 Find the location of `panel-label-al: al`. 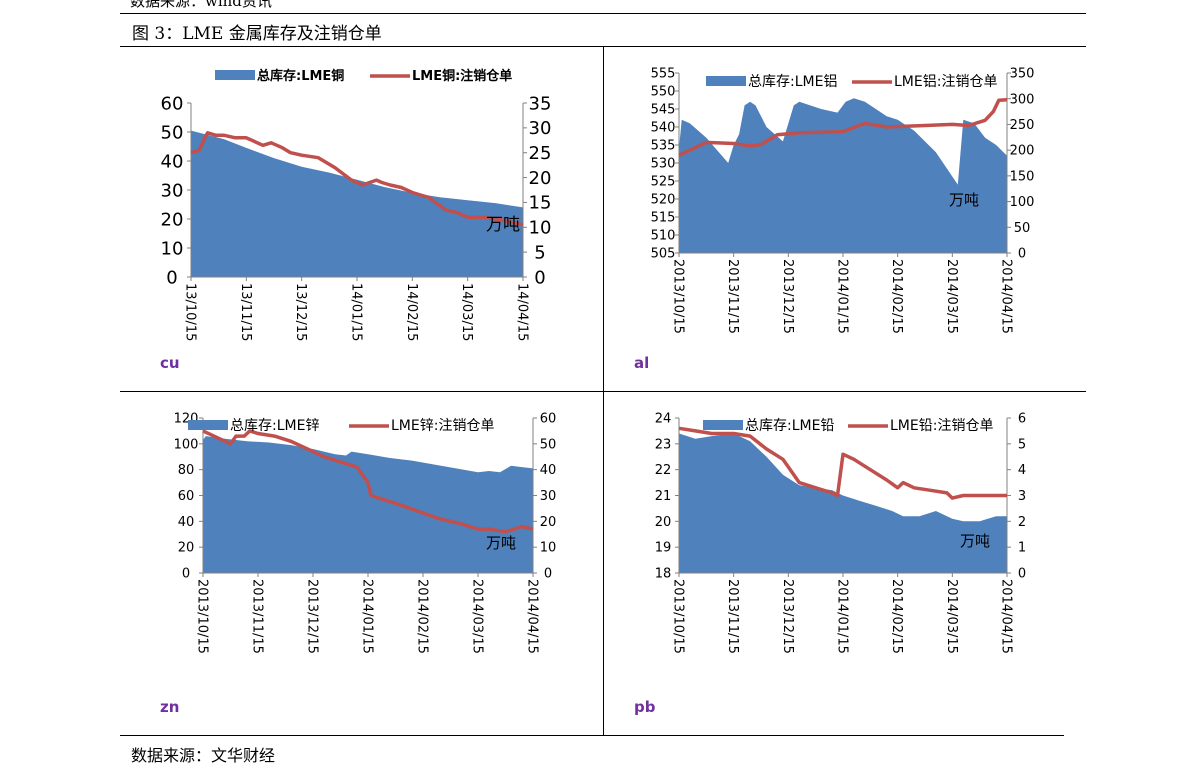

panel-label-al: al is located at coordinates (641, 363).